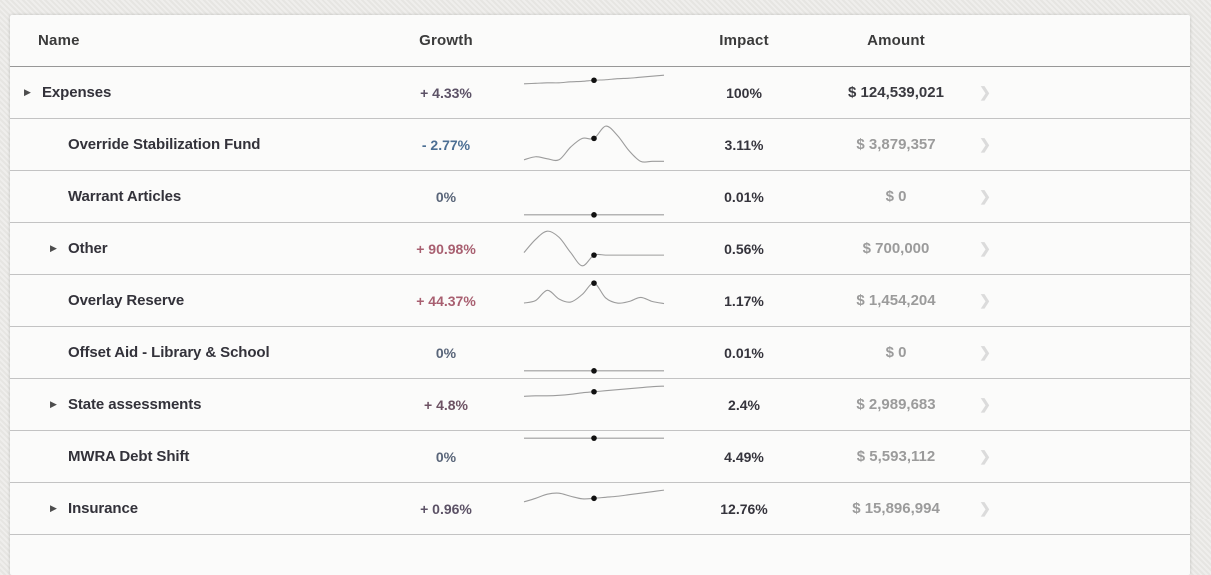 The width and height of the screenshot is (1211, 575). What do you see at coordinates (77, 92) in the screenshot?
I see `row-name: Expenses` at bounding box center [77, 92].